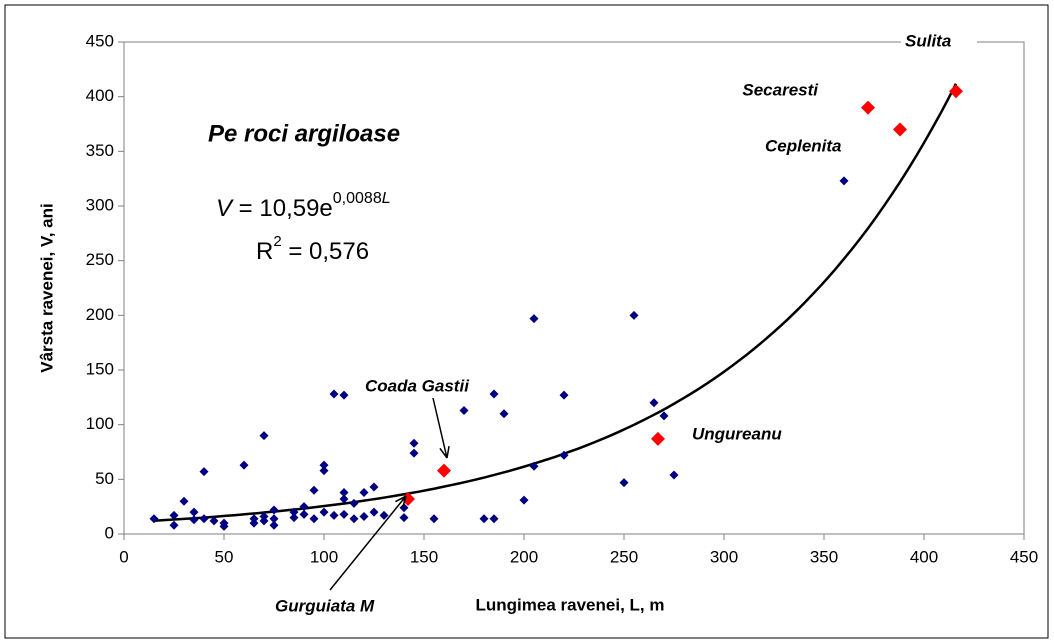 The image size is (1054, 644). What do you see at coordinates (624, 556) in the screenshot?
I see `x-tick-label: 250` at bounding box center [624, 556].